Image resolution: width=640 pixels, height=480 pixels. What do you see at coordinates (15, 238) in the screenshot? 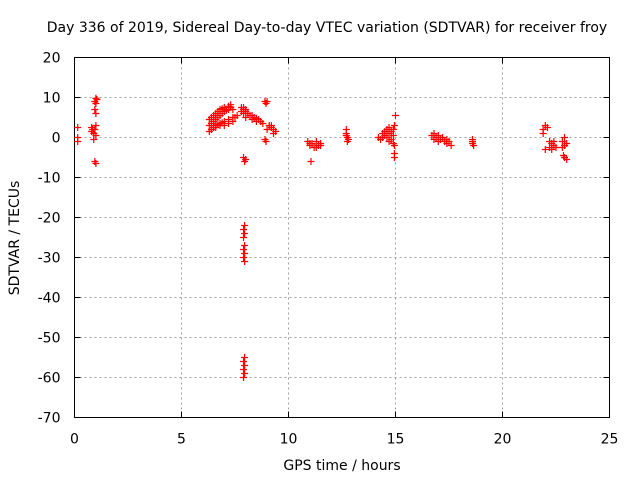
I see `y-axis-label: SDTVAR / TECUs` at bounding box center [15, 238].